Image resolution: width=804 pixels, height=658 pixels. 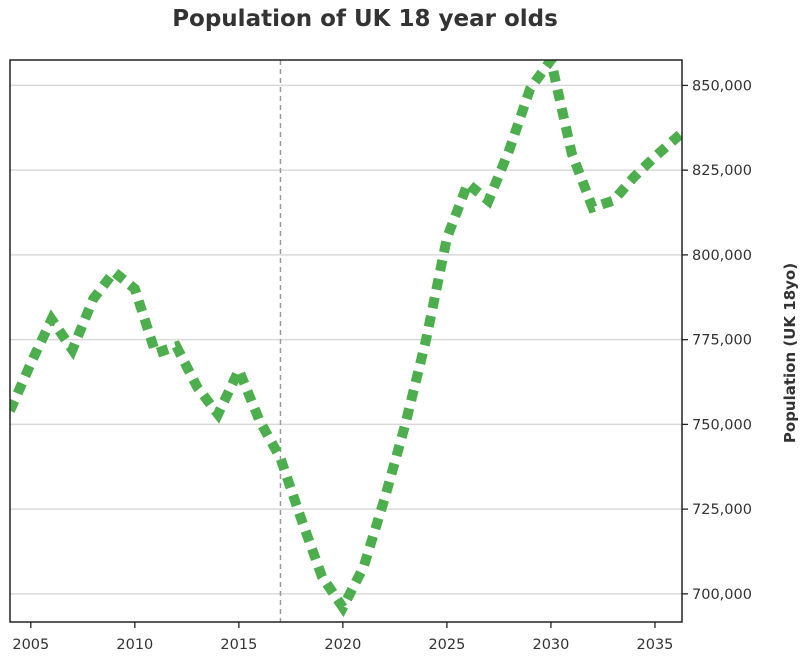 I want to click on x-tick-label: 2010, so click(x=134, y=645).